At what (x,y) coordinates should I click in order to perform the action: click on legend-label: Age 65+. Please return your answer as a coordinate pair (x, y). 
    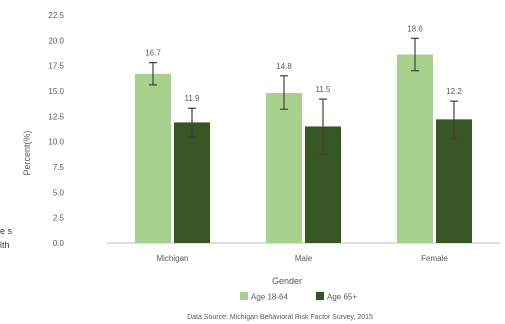
    Looking at the image, I should click on (342, 297).